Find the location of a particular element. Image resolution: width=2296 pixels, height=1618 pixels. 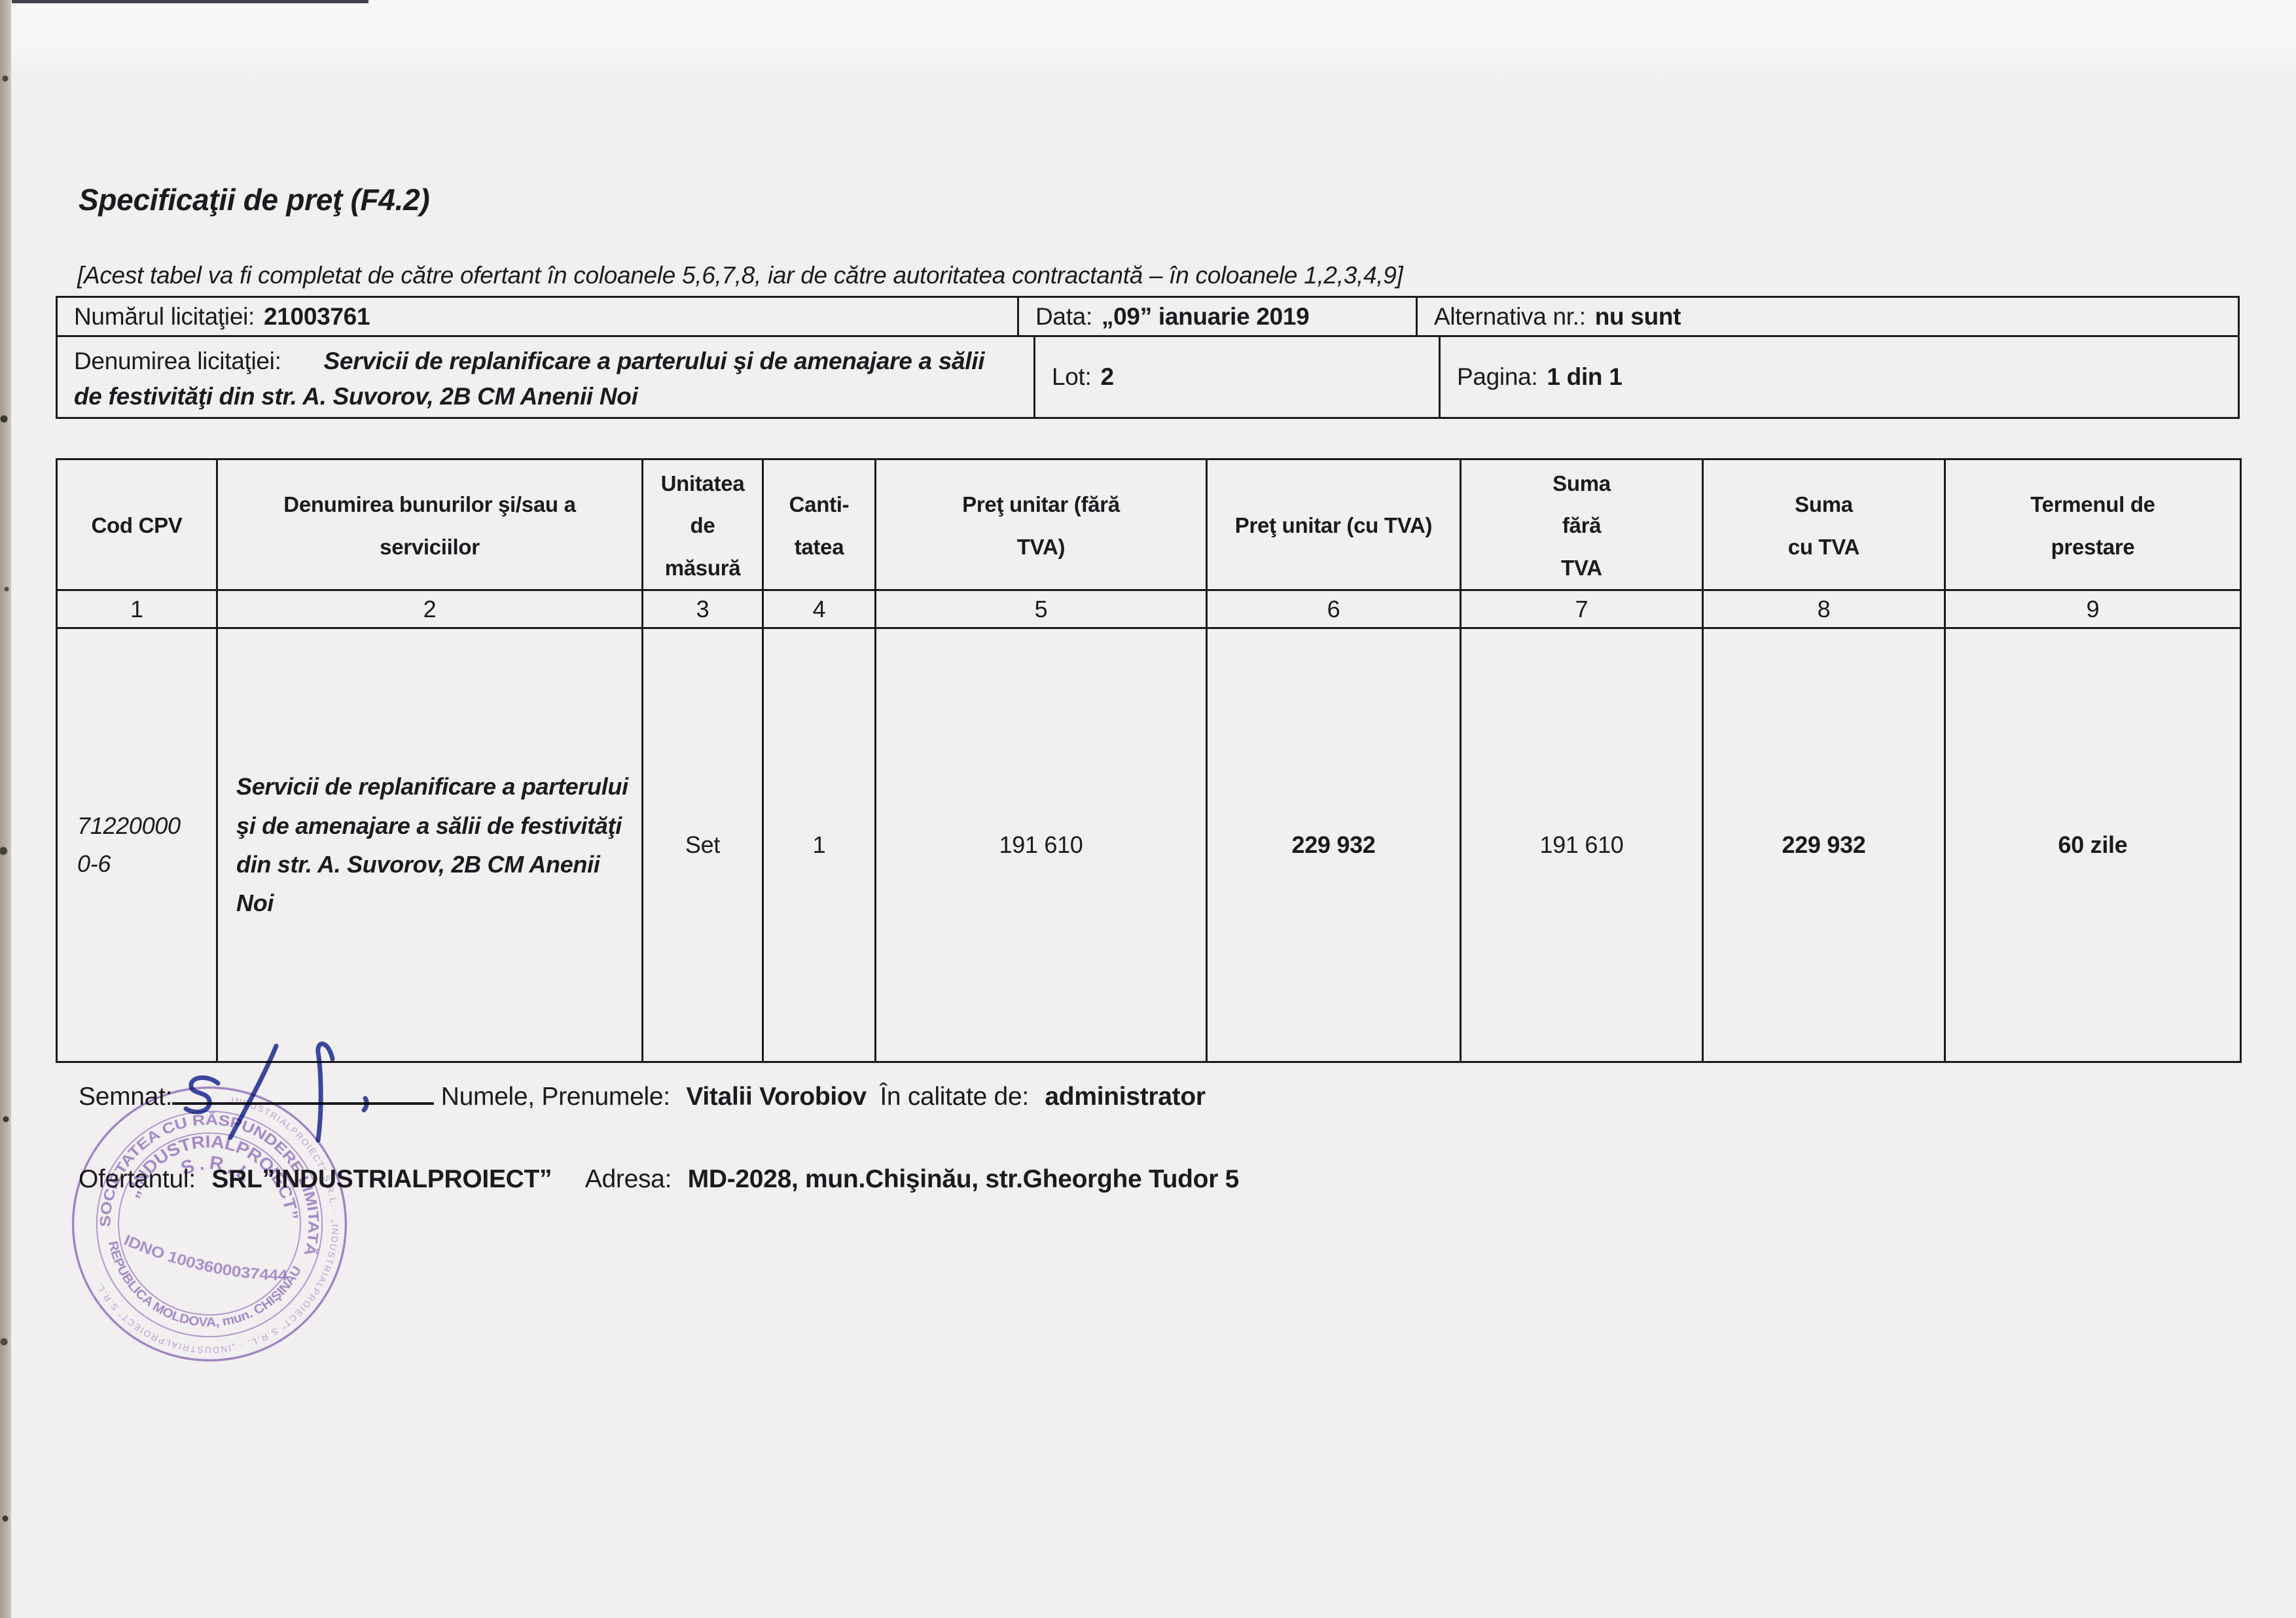

lot-label: Lot: is located at coordinates (1072, 376).